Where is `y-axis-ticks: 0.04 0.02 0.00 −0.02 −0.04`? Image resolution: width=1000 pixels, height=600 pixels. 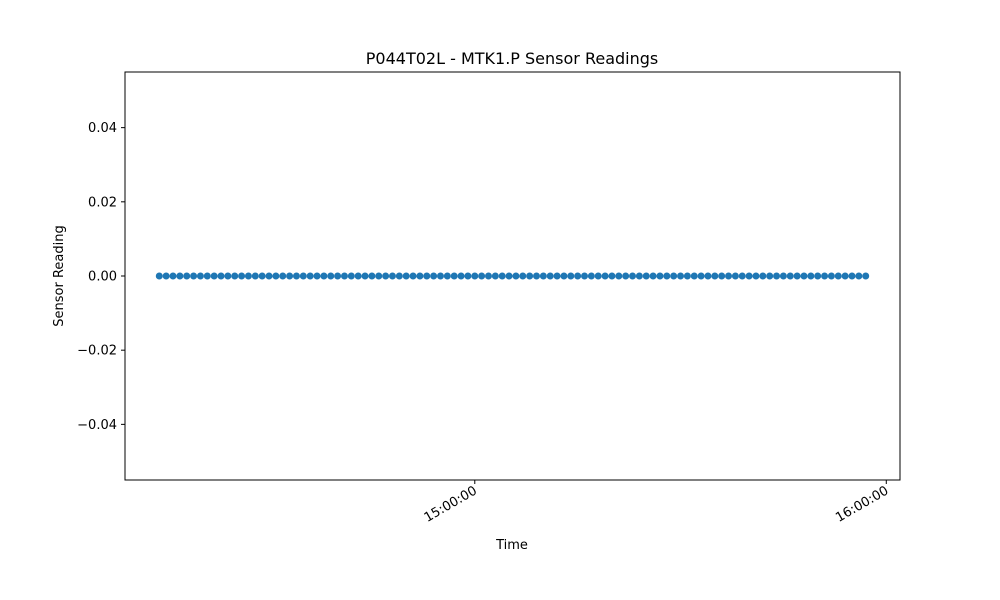
y-axis-ticks: 0.04 0.02 0.00 −0.02 −0.04 is located at coordinates (101, 277).